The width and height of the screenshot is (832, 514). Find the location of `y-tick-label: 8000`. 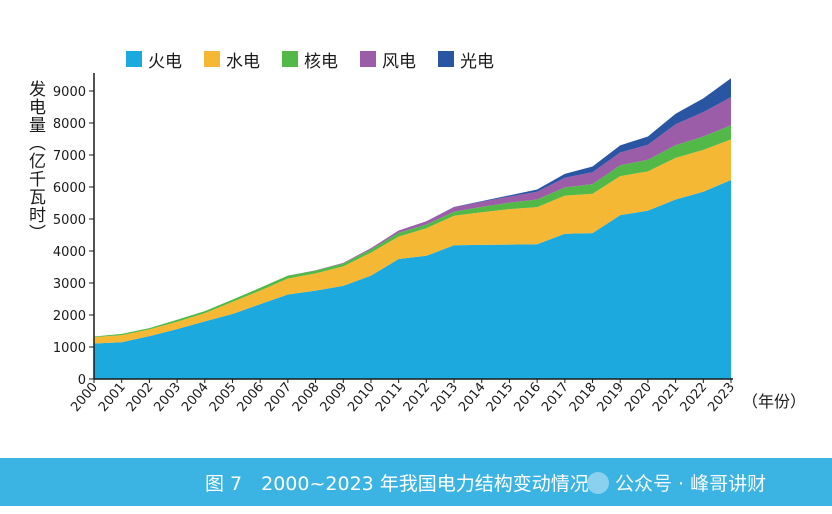

y-tick-label: 8000 is located at coordinates (69, 124).